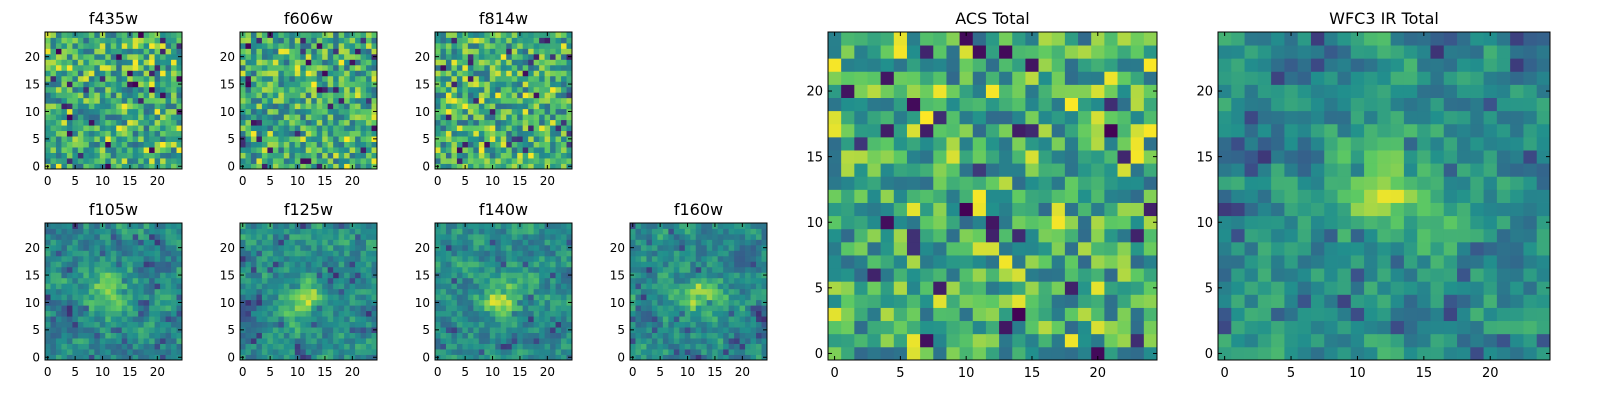  I want to click on x-tick-label: 15, so click(519, 181).